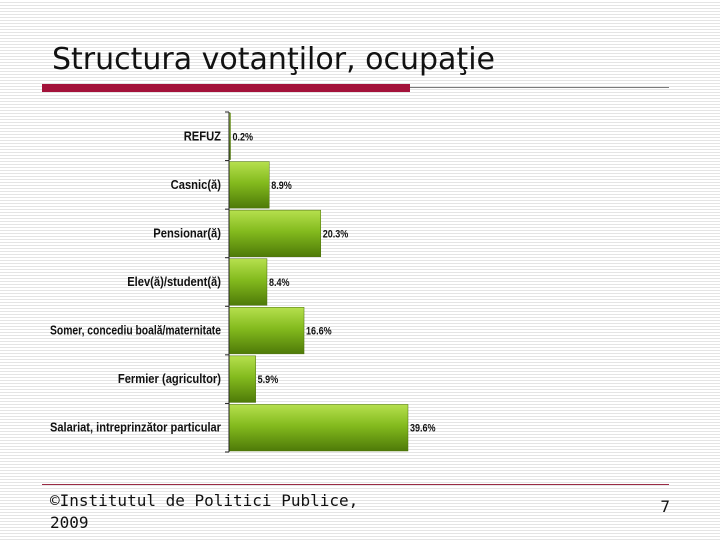 Image resolution: width=720 pixels, height=540 pixels. Describe the element at coordinates (423, 429) in the screenshot. I see `value-label: 39.6%` at that location.